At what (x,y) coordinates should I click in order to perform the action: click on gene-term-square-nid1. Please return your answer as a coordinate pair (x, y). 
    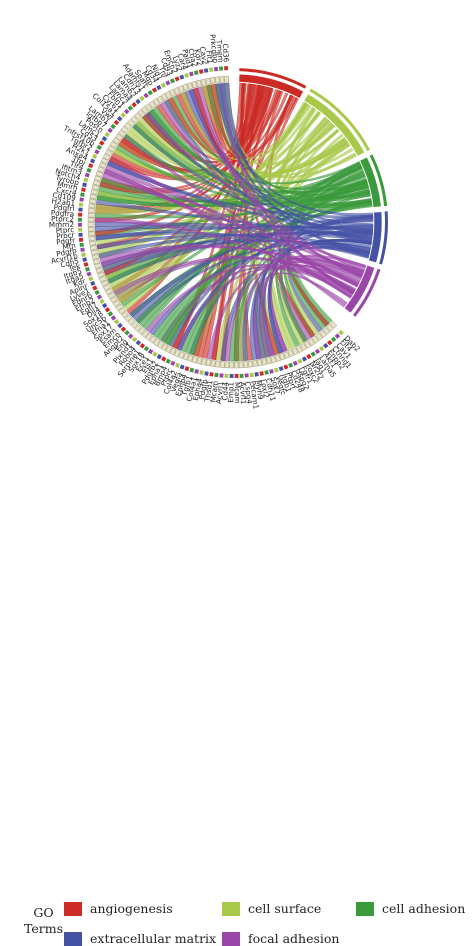
    Looking at the image, I should click on (163, 85).